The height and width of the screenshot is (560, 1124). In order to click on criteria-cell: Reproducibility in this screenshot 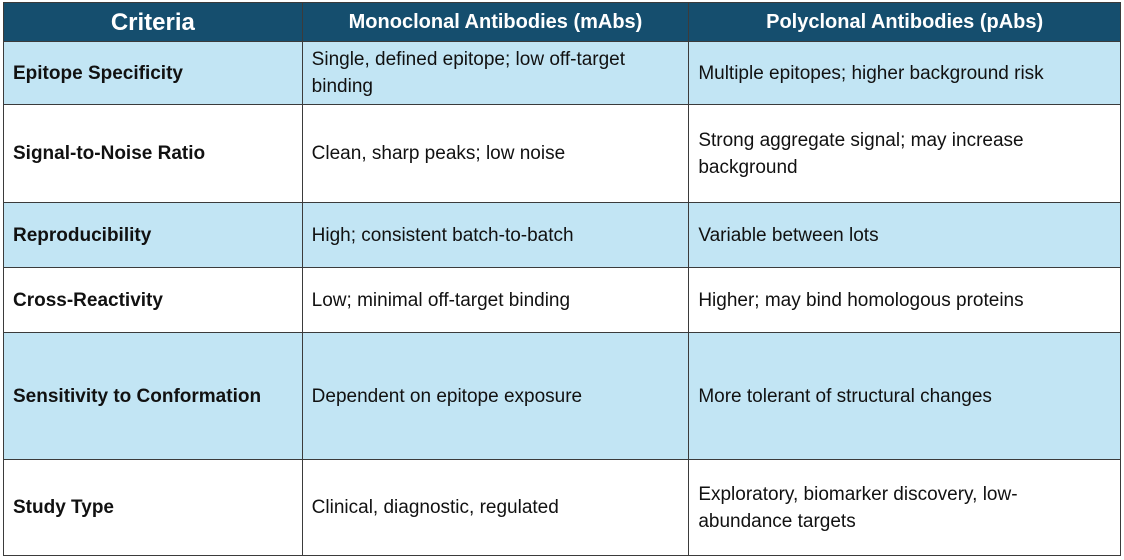, I will do `click(153, 235)`.